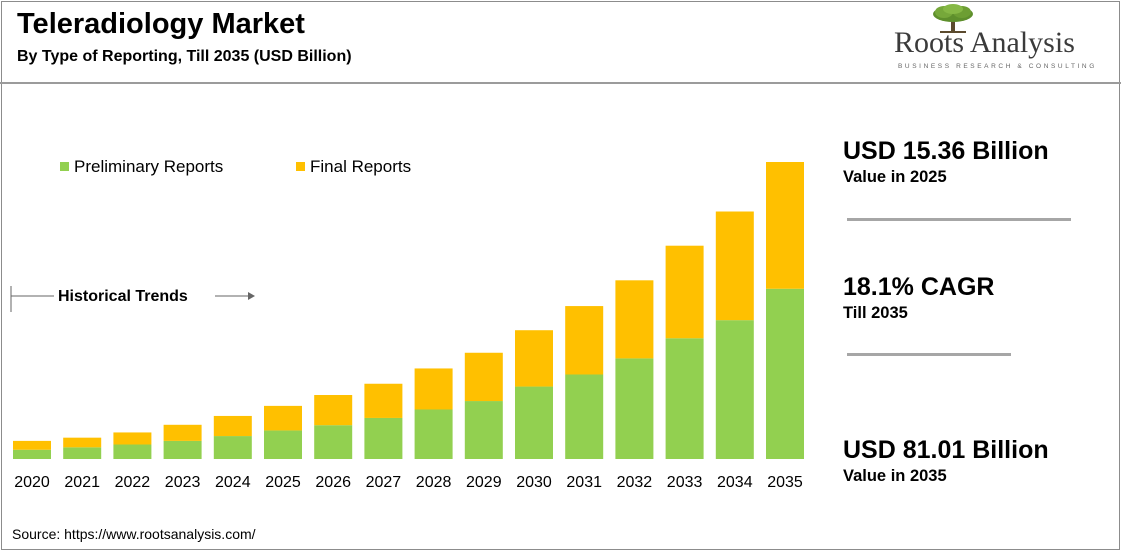 Image resolution: width=1123 pixels, height=553 pixels. What do you see at coordinates (997, 66) in the screenshot?
I see `logo-tagline: BUSINESS RESEARCH & CONSULTING` at bounding box center [997, 66].